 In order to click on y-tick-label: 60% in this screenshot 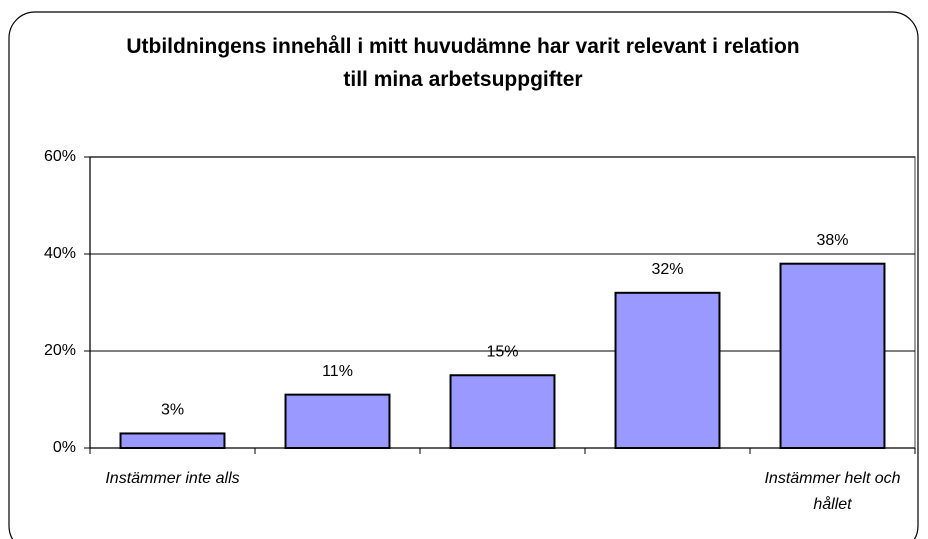, I will do `click(60, 156)`.